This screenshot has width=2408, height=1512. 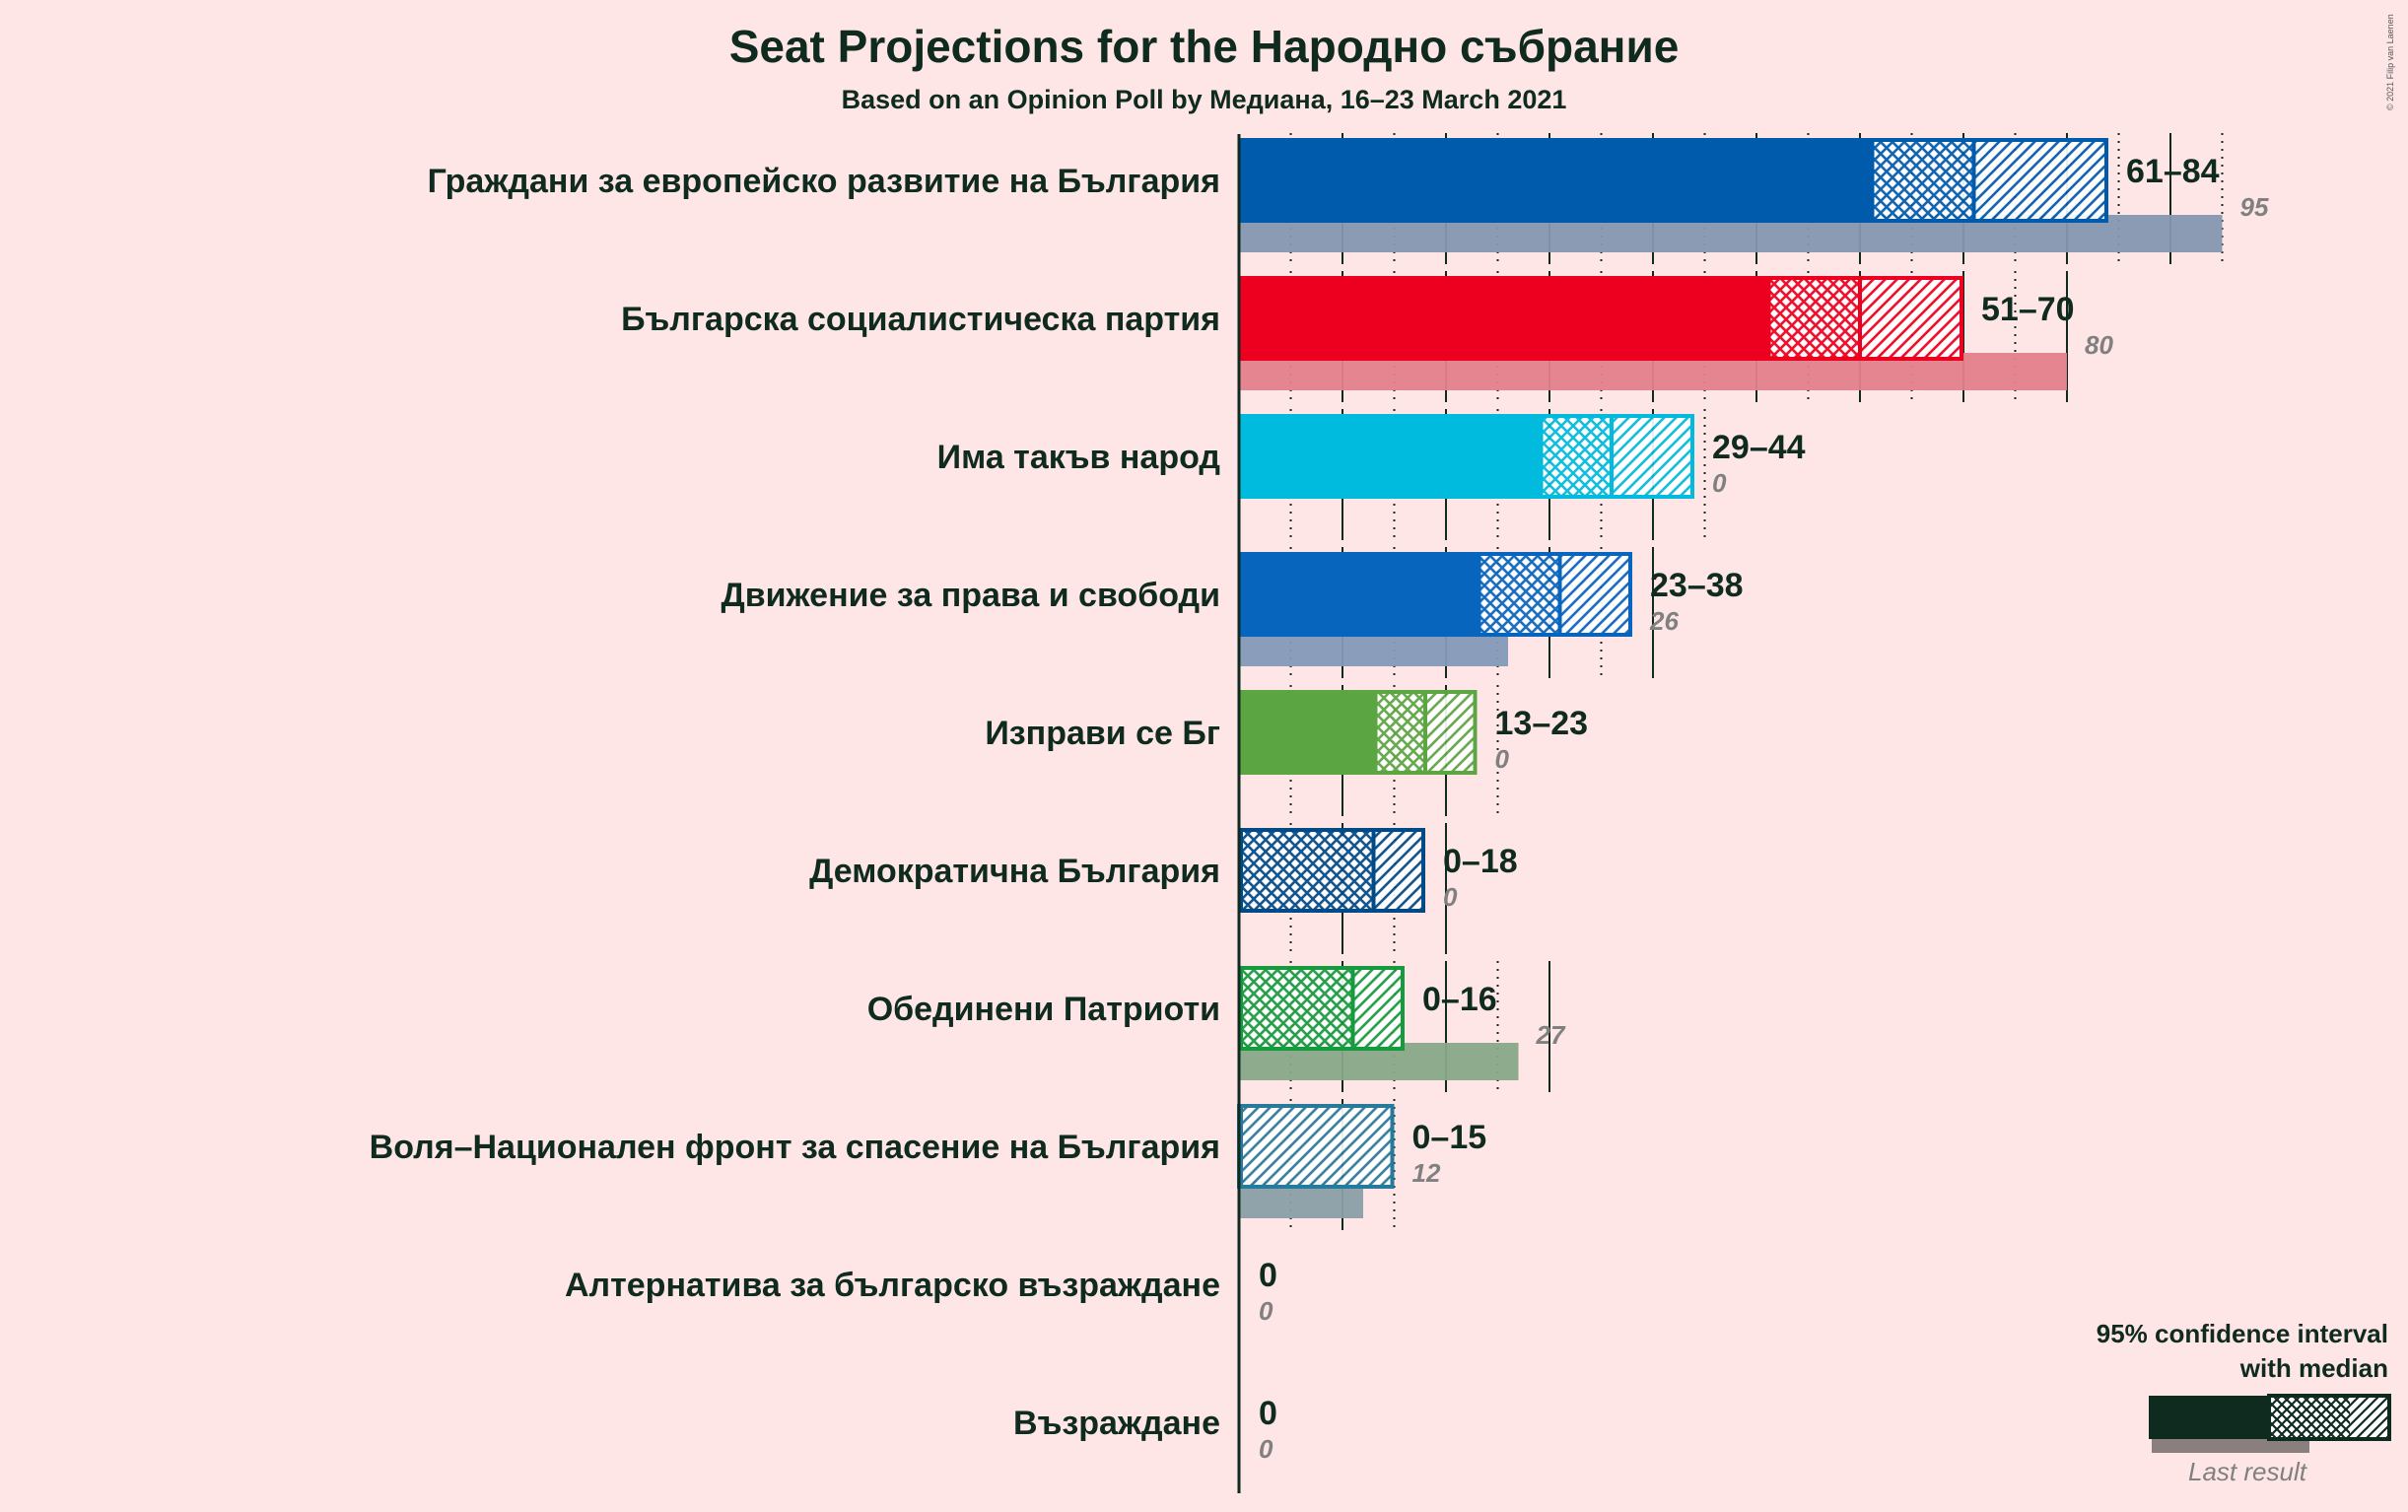 What do you see at coordinates (1102, 734) in the screenshot?
I see `party-label: Изправи се Бг` at bounding box center [1102, 734].